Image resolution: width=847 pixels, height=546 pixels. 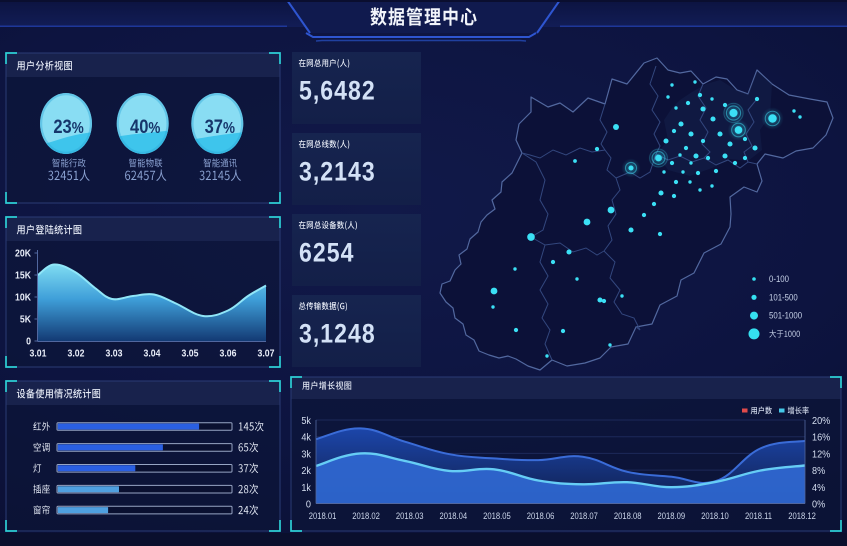 I want to click on svg-text: 2018.08, so click(x=628, y=517).